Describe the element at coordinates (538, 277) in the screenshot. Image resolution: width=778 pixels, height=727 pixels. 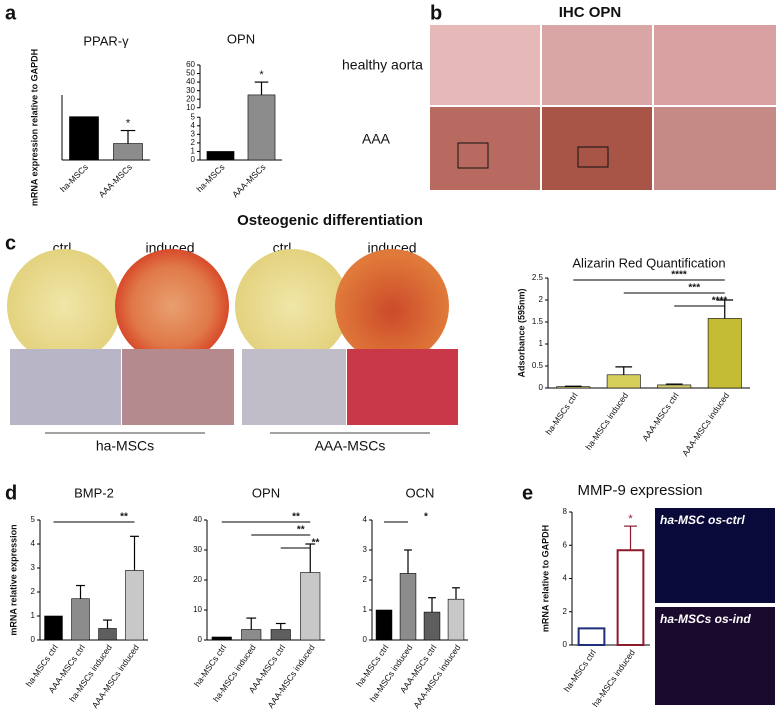
I see `y-tick-label: 2.5` at that location.